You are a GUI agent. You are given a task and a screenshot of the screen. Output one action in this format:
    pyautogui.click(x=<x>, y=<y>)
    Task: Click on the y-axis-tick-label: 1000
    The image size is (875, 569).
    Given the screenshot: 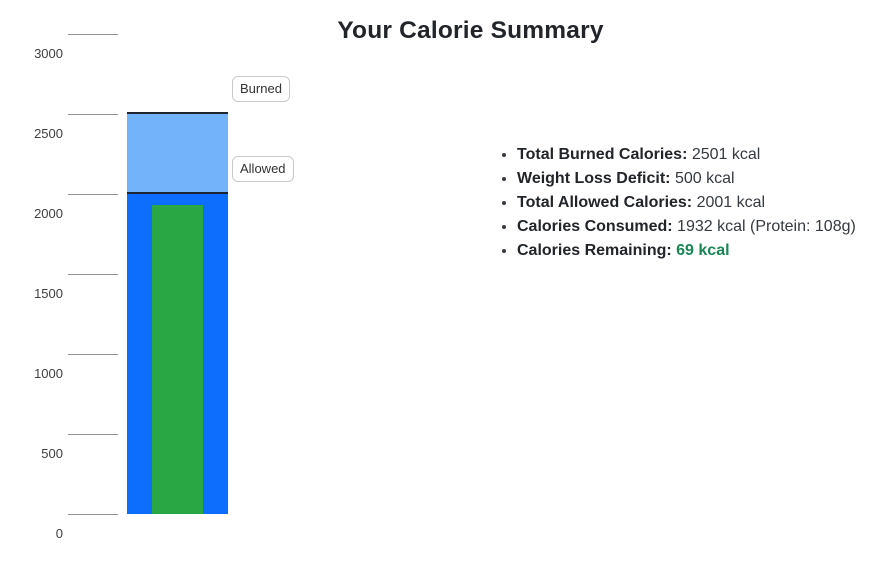 What is the action you would take?
    pyautogui.click(x=48, y=373)
    